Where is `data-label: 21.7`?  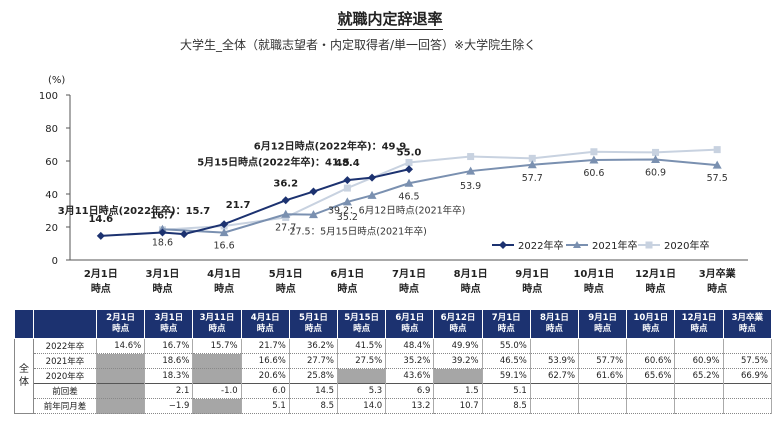 data-label: 21.7 is located at coordinates (238, 205).